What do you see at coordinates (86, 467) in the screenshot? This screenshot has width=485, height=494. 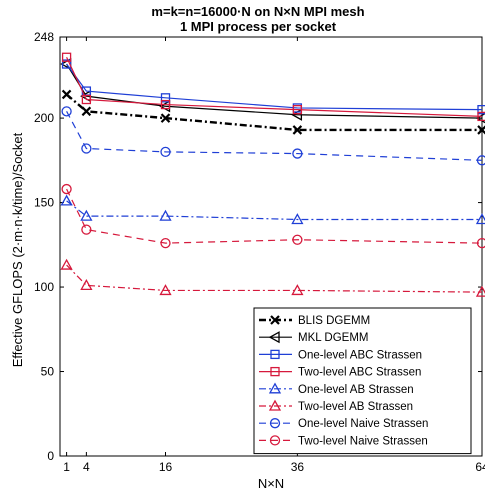 I see `x-tick-label: 4` at bounding box center [86, 467].